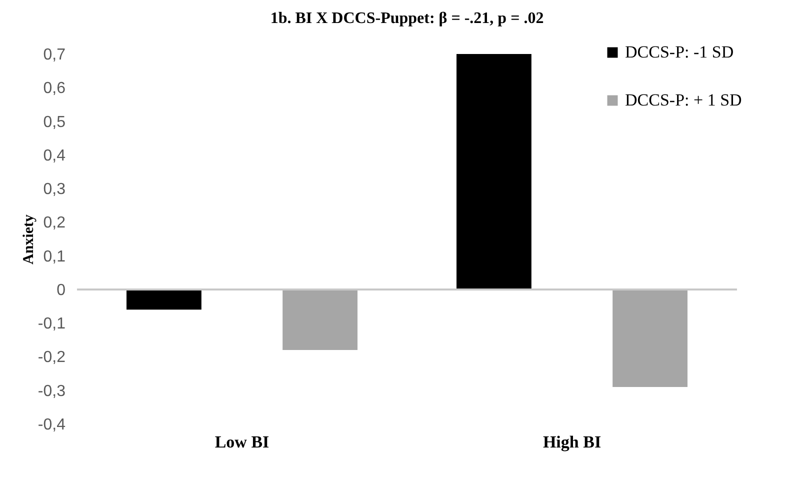 This screenshot has height=479, width=788. What do you see at coordinates (683, 100) in the screenshot?
I see `legend-label: DCCS-P: + 1 SD` at bounding box center [683, 100].